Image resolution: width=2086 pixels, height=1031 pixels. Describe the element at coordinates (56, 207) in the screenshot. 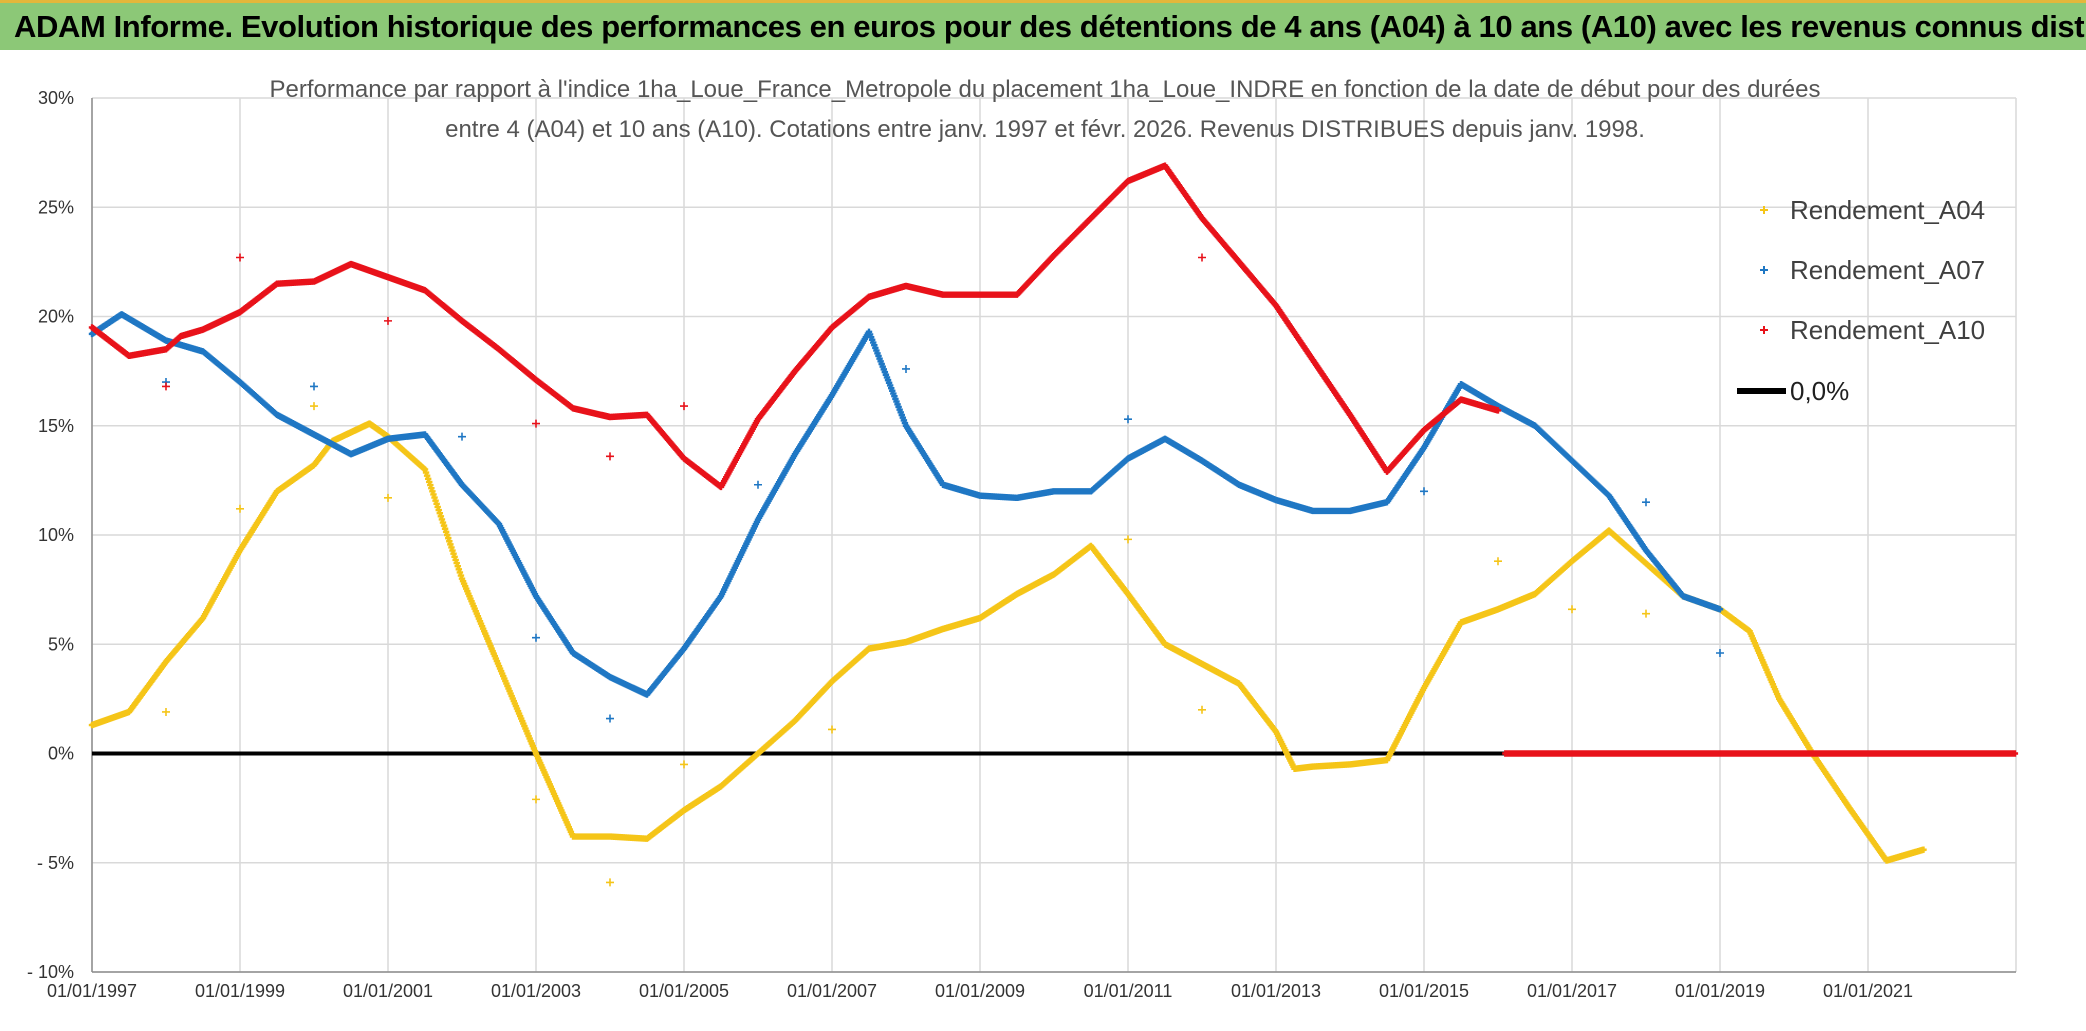

I see `y-tick-label: 25%` at that location.